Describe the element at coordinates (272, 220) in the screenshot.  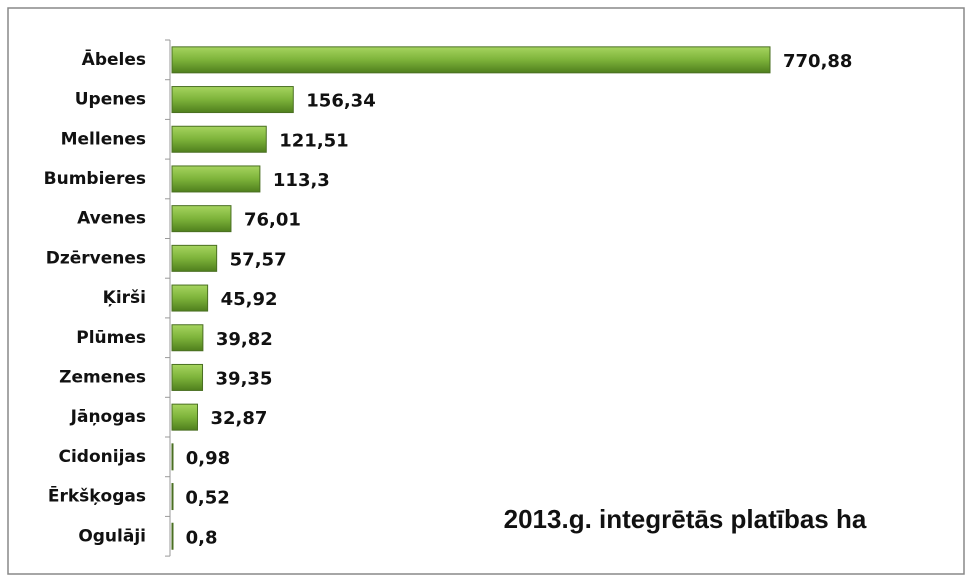
I see `data-label: 76,01` at that location.